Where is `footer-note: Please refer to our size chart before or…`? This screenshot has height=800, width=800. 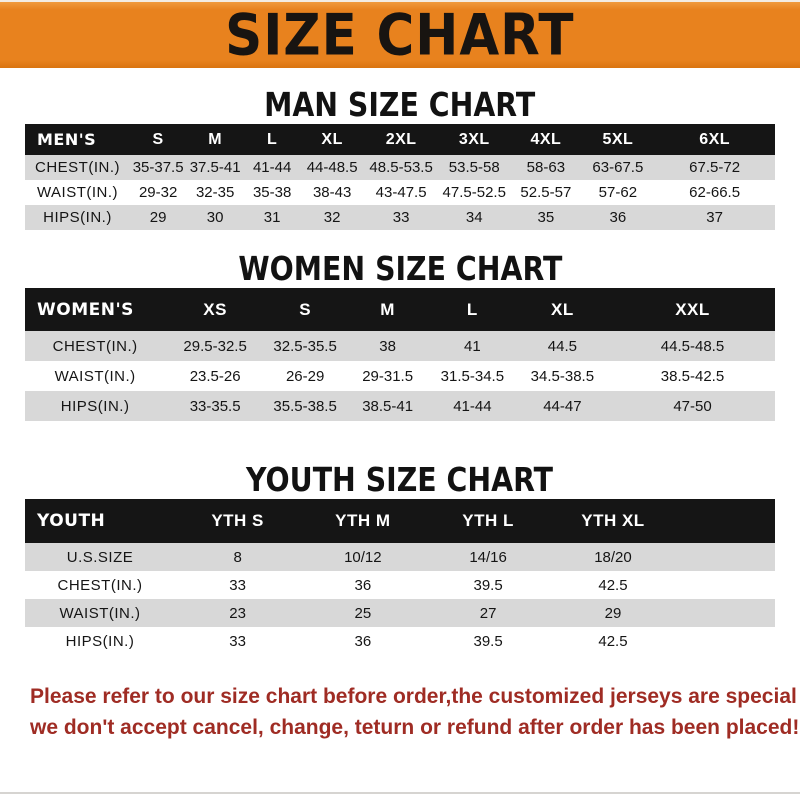 footer-note: Please refer to our size chart before or… is located at coordinates (400, 712).